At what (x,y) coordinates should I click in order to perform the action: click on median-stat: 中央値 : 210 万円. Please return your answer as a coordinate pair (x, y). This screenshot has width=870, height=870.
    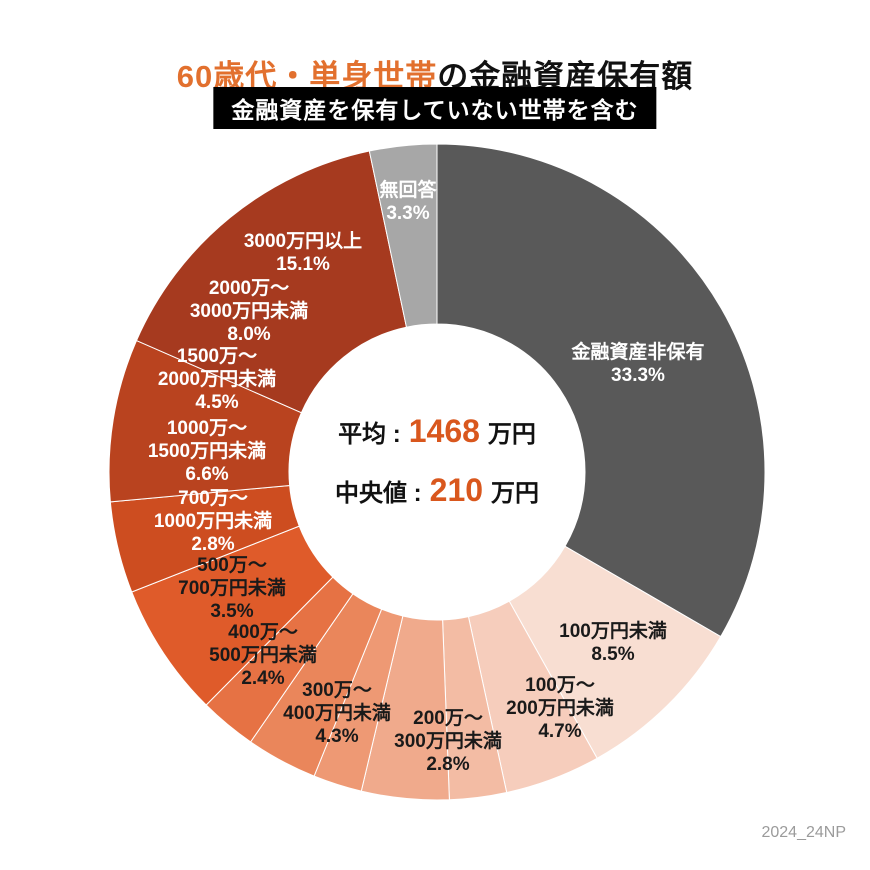
    Looking at the image, I should click on (437, 490).